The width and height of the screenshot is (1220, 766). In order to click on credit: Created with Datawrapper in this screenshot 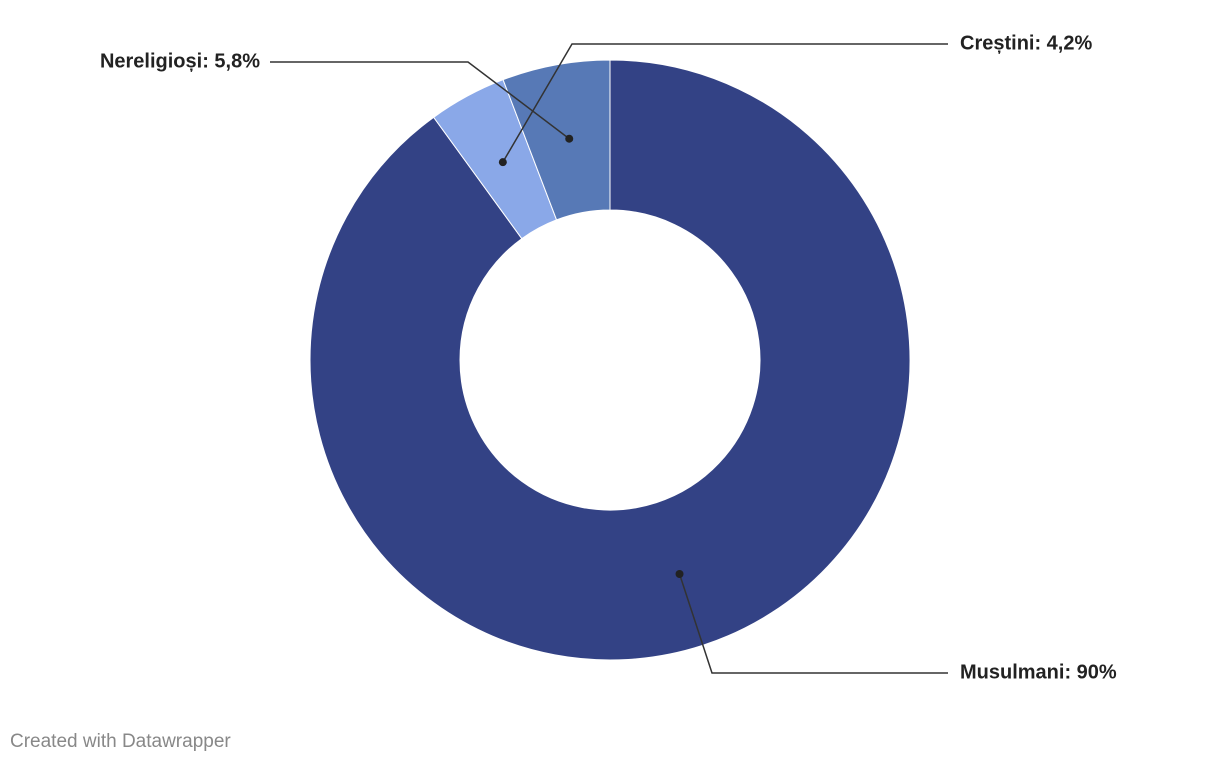, I will do `click(120, 741)`.